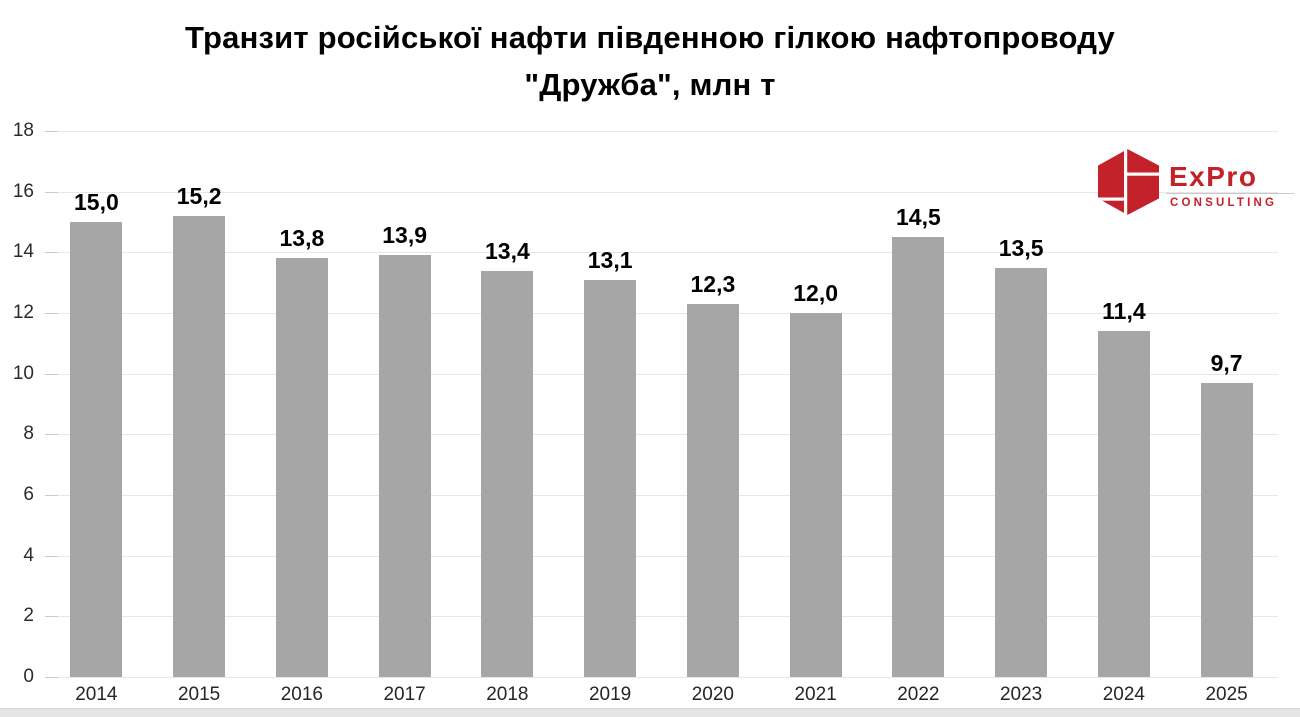 Image resolution: width=1300 pixels, height=717 pixels. What do you see at coordinates (1021, 247) in the screenshot?
I see `bar-value-label: 13,5` at bounding box center [1021, 247].